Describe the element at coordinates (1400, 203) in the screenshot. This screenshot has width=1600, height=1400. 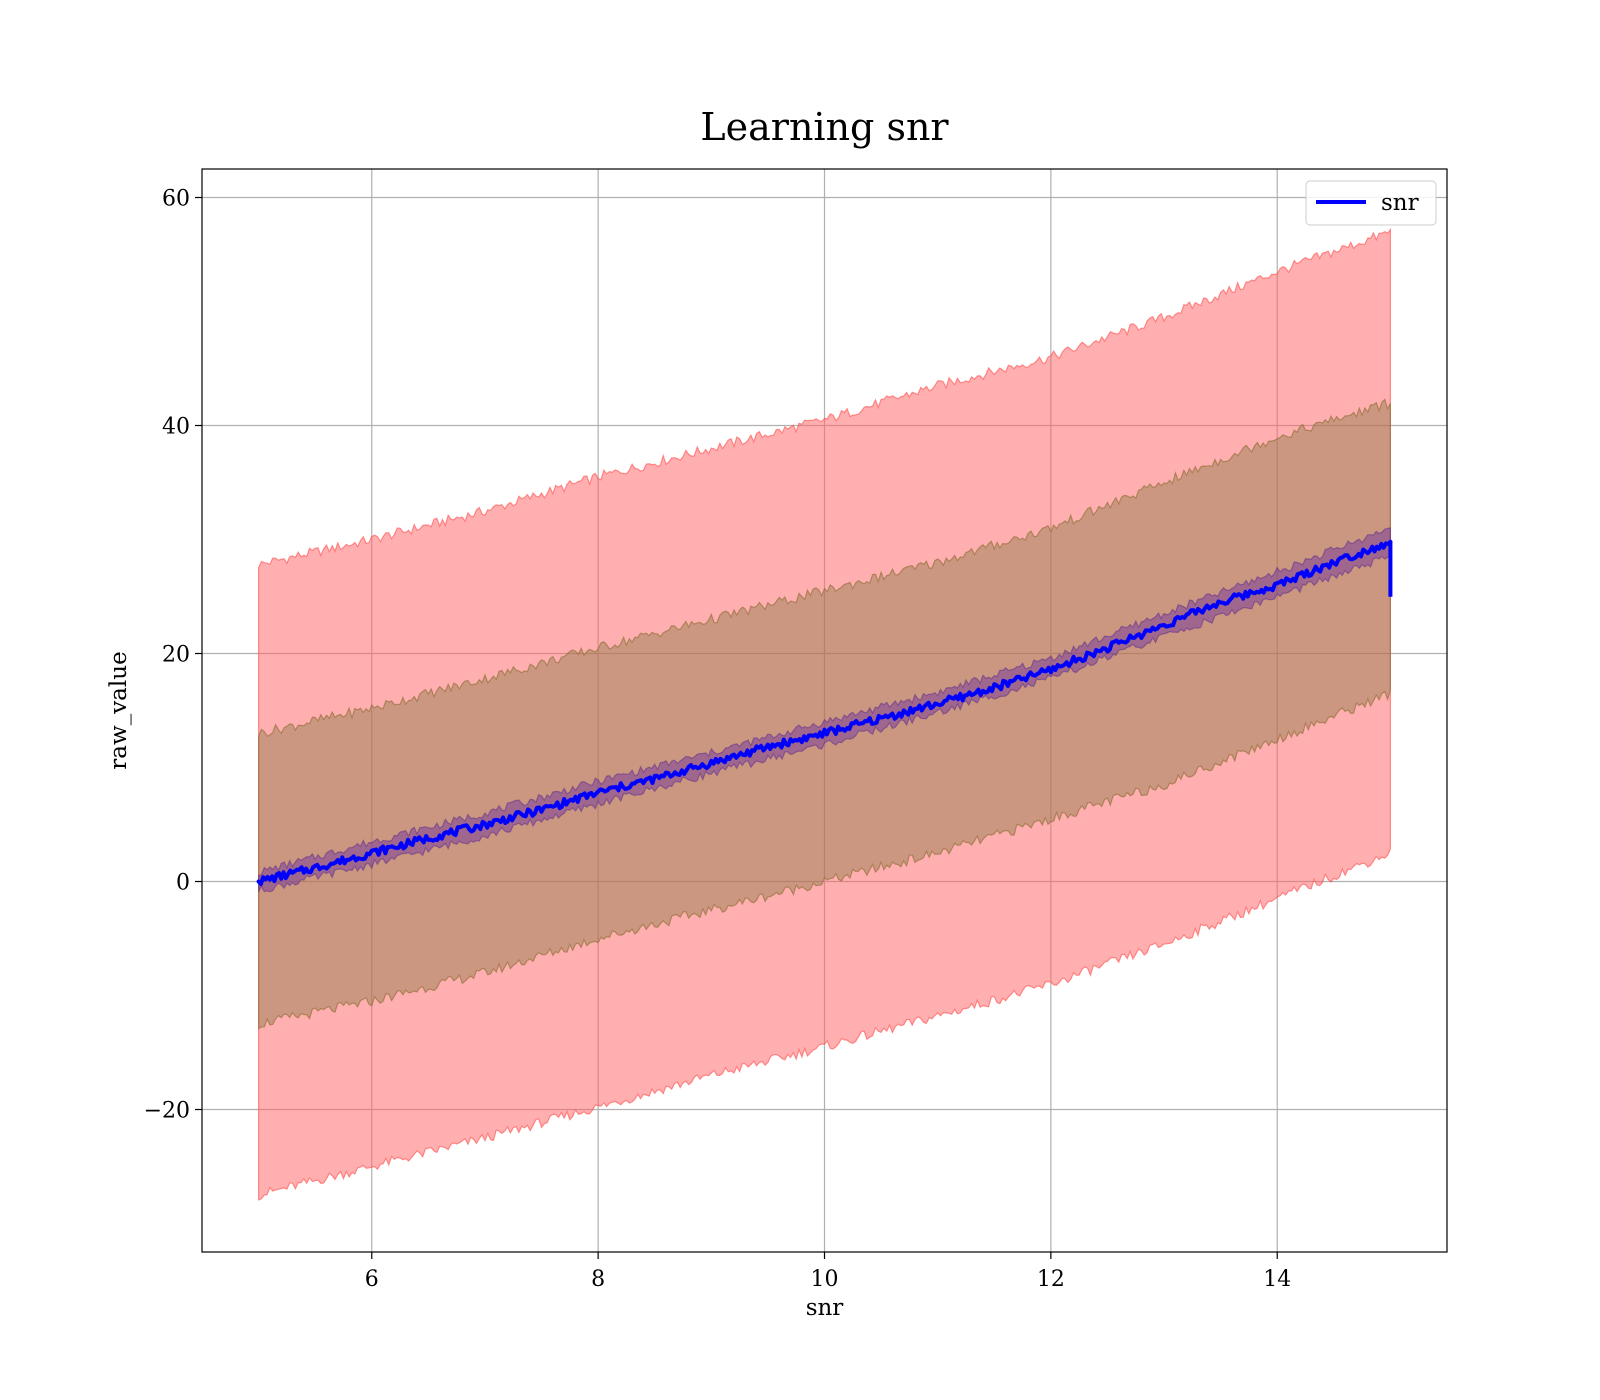
I see `legend-entry-snr: snr` at that location.